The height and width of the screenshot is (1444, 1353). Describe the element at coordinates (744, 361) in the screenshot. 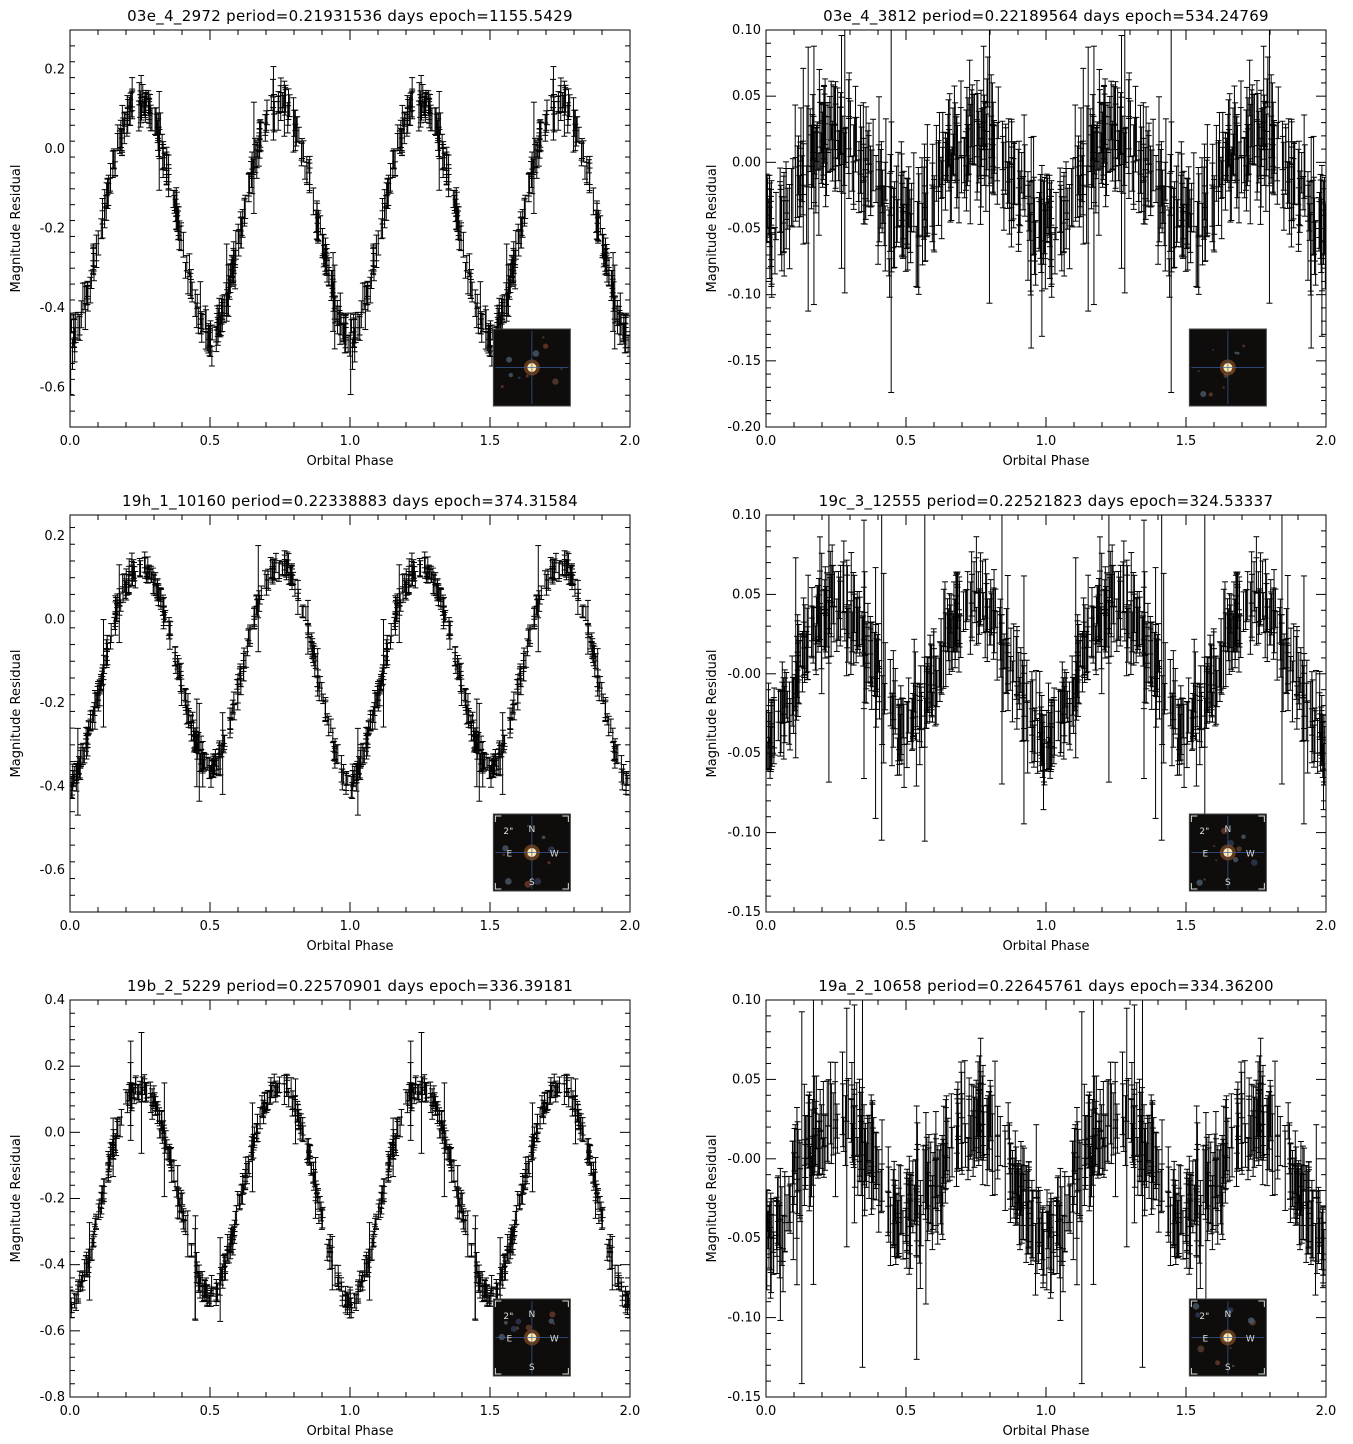

I see `y-tick-label: -0.15` at that location.